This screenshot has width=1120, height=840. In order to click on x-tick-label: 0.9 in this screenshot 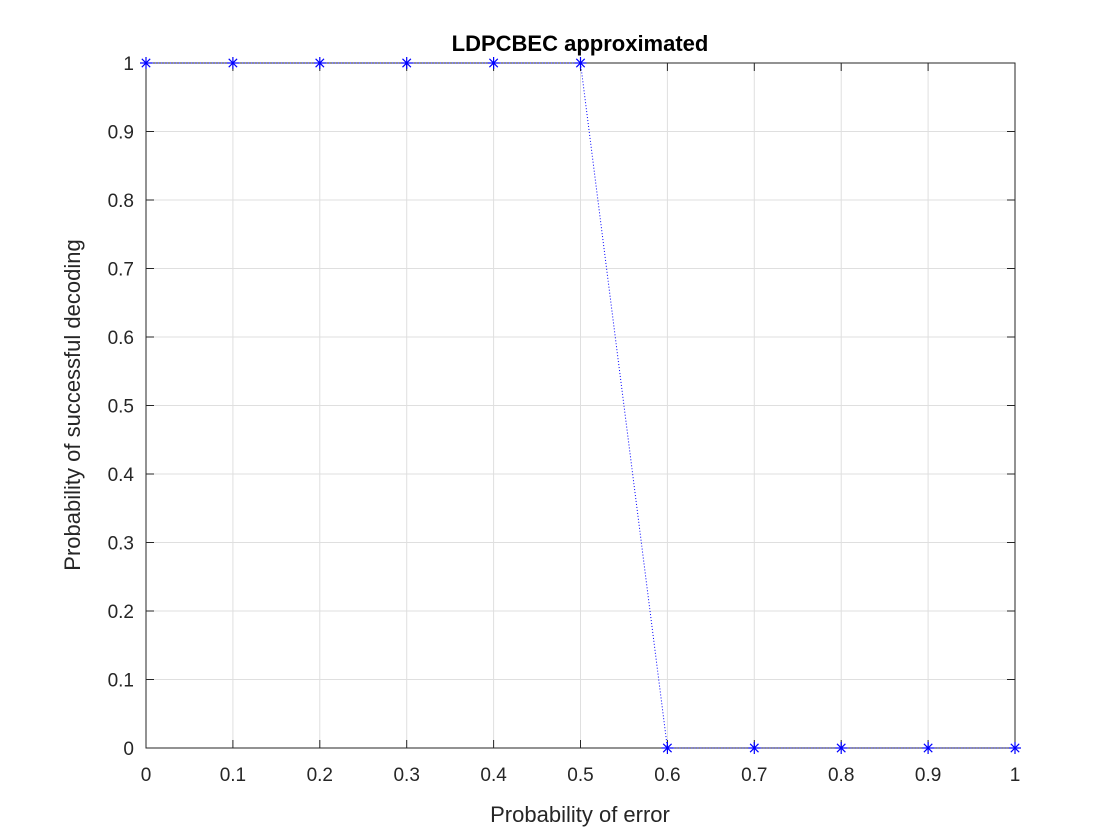, I will do `click(928, 775)`.